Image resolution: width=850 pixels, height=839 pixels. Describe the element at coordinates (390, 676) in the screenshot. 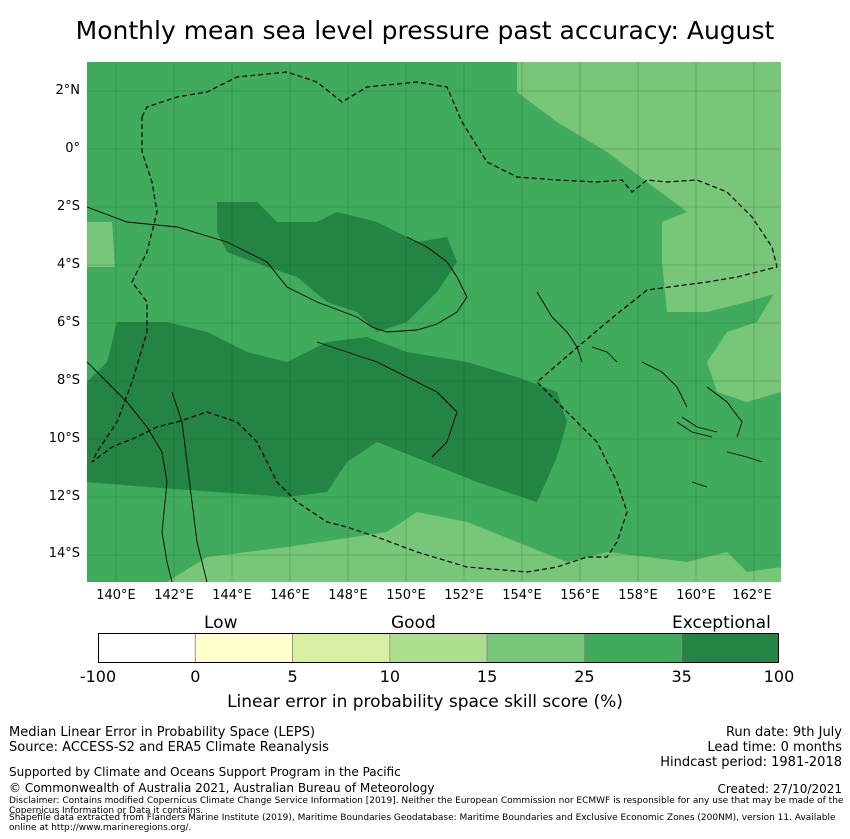

I see `colorbar-tick-label: 10` at that location.